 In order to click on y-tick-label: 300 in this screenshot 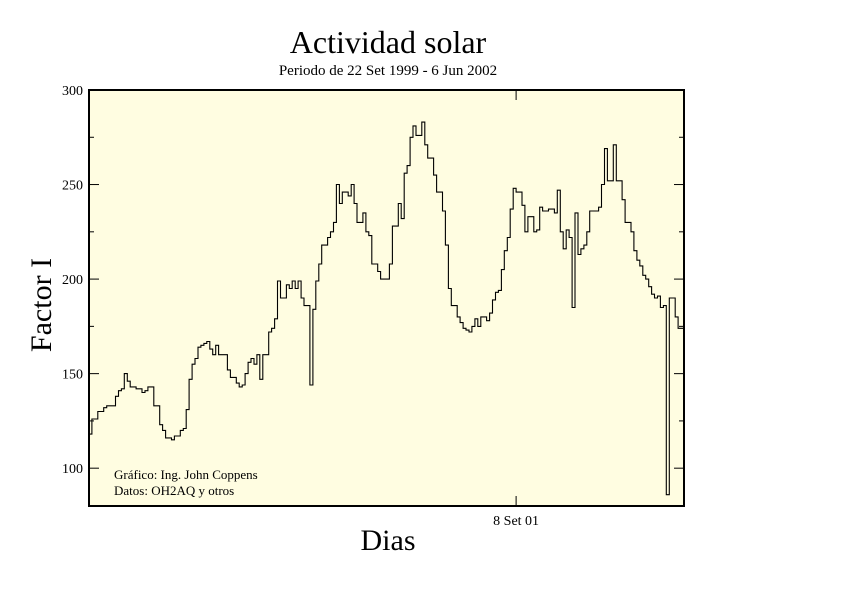, I will do `click(72, 91)`.